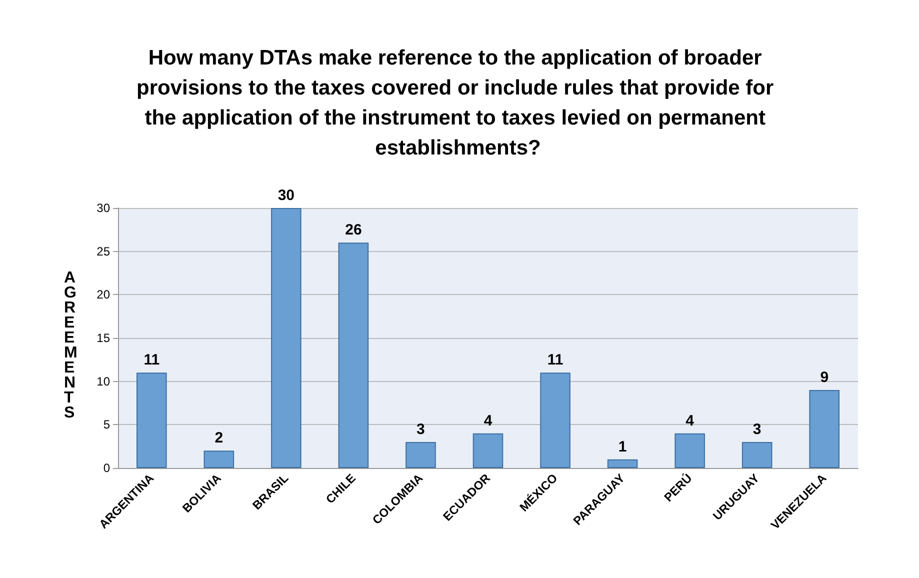  What do you see at coordinates (458, 103) in the screenshot?
I see `chart-title: How many DTAs make reference to the application of broader provisions to the taxes covered or include rules that provide for the application of the instrument to taxes levied on permanent establishments?` at bounding box center [458, 103].